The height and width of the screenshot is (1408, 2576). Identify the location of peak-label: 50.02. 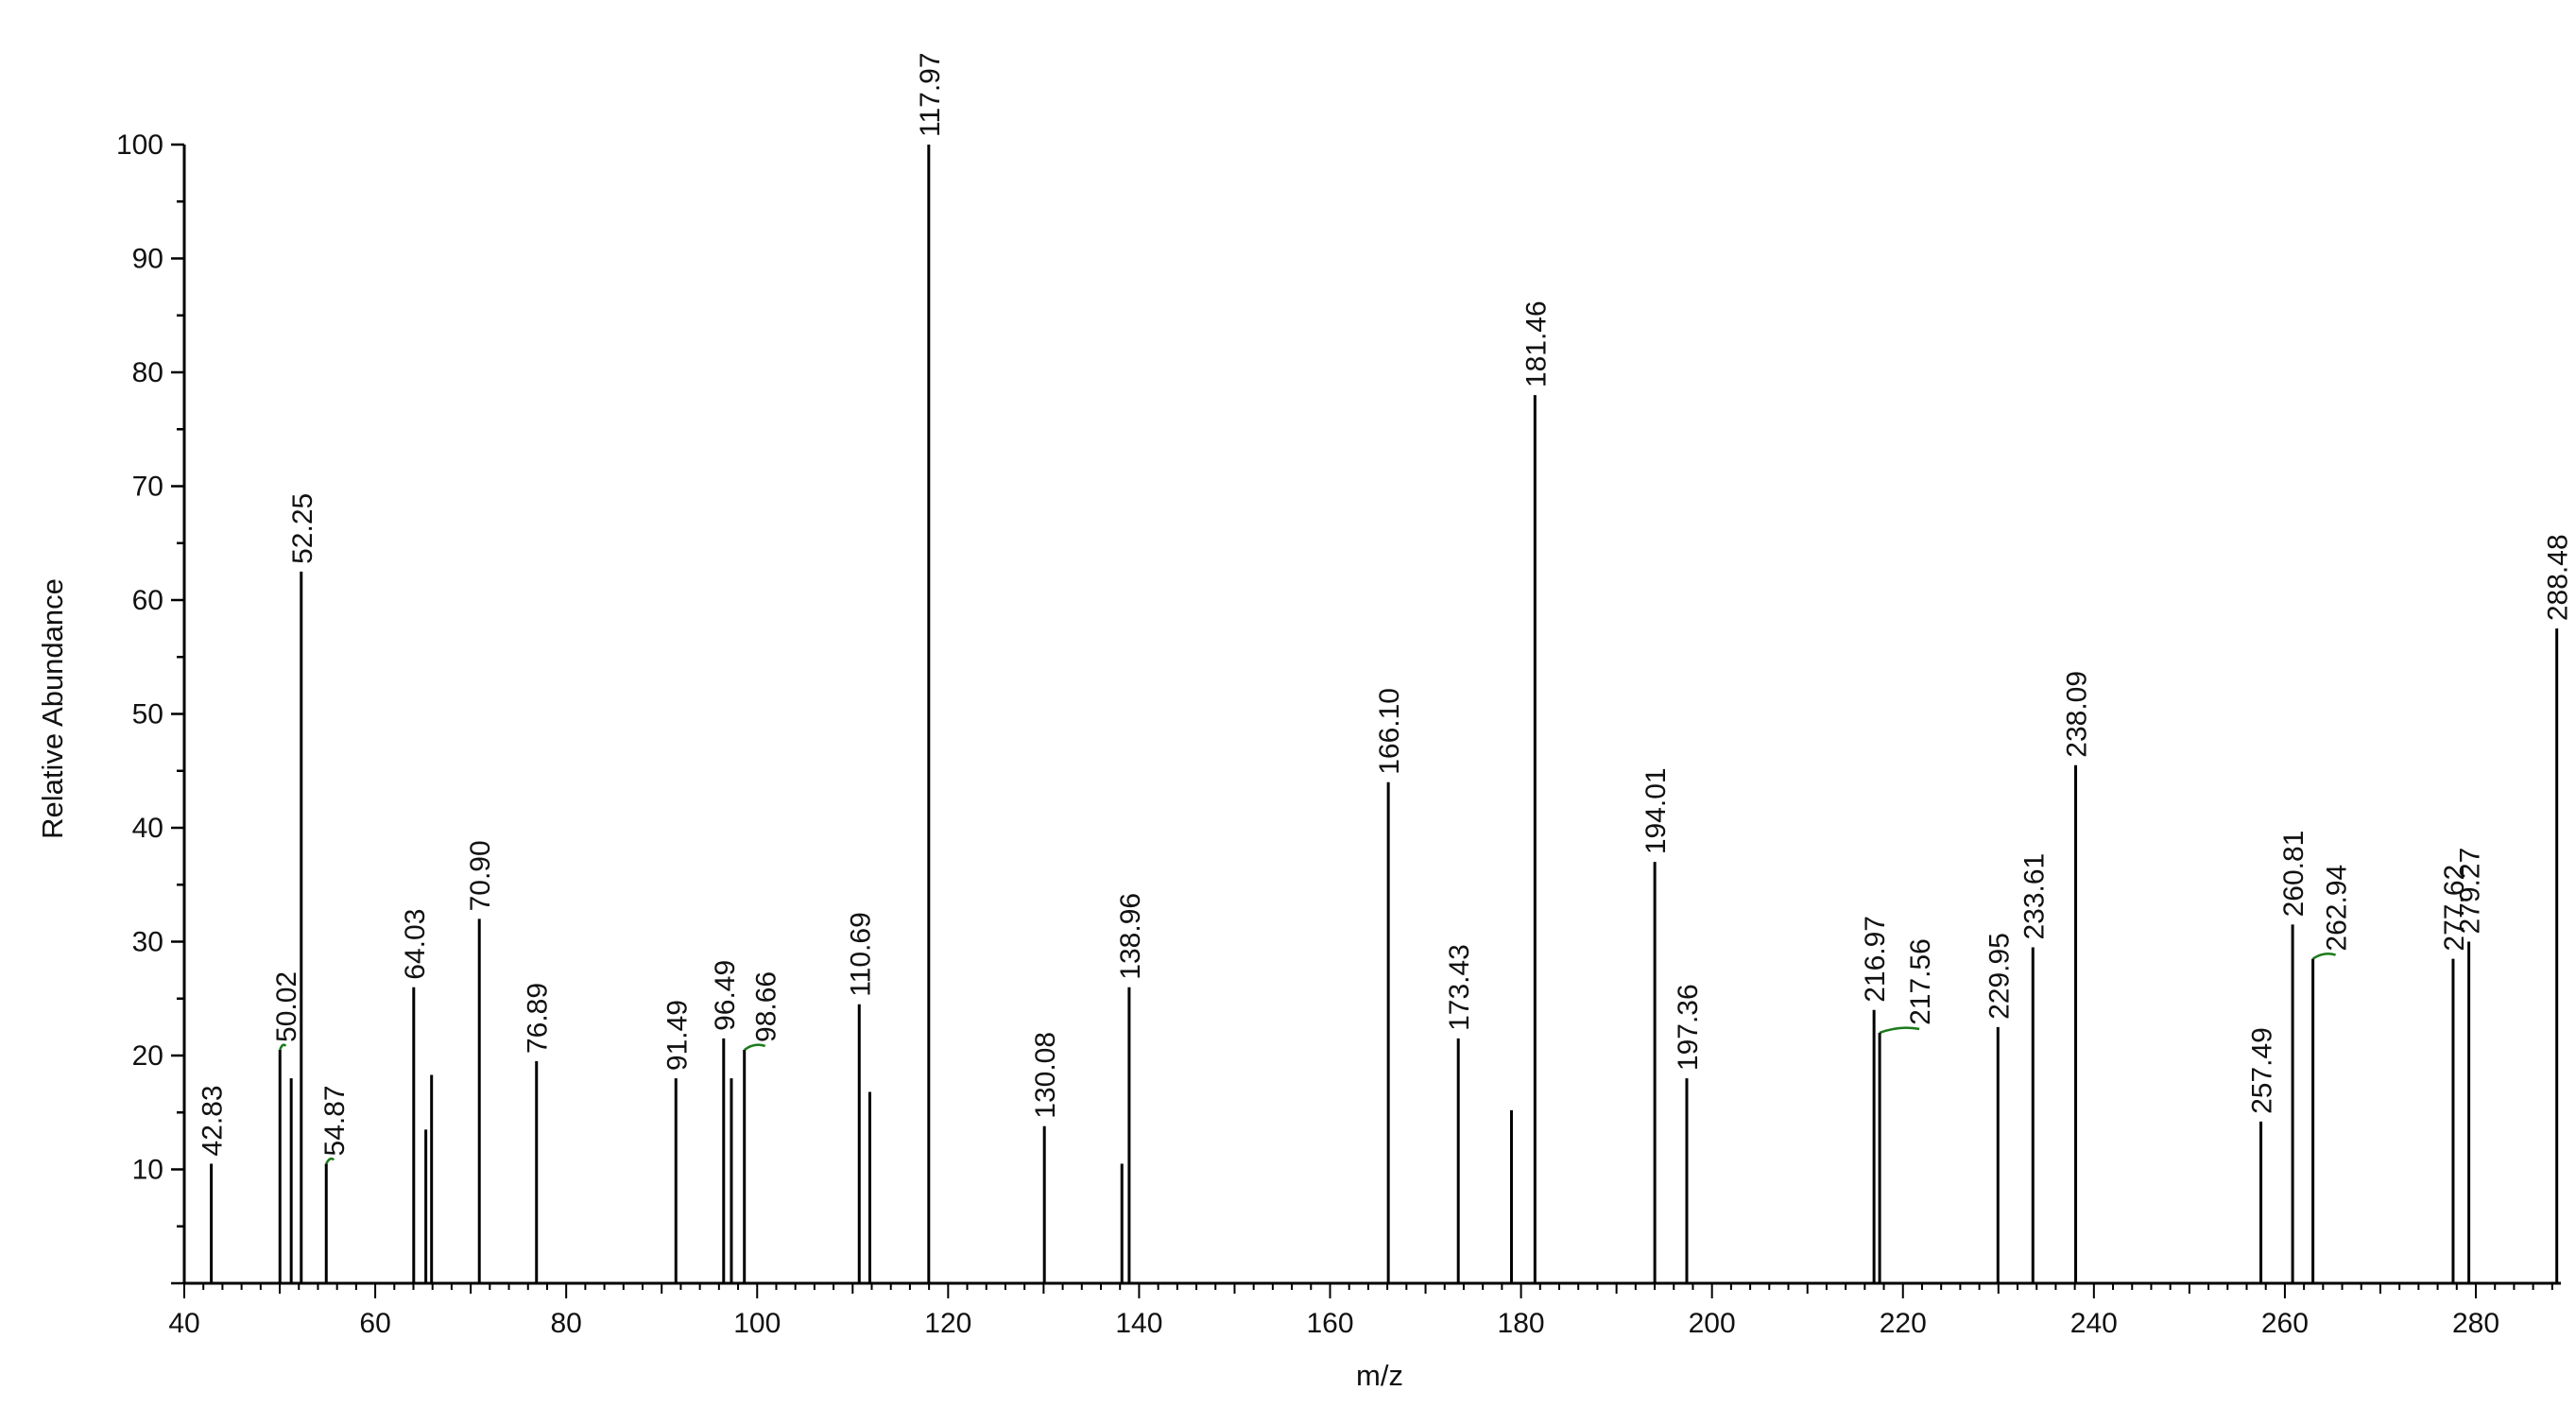
(286, 1006).